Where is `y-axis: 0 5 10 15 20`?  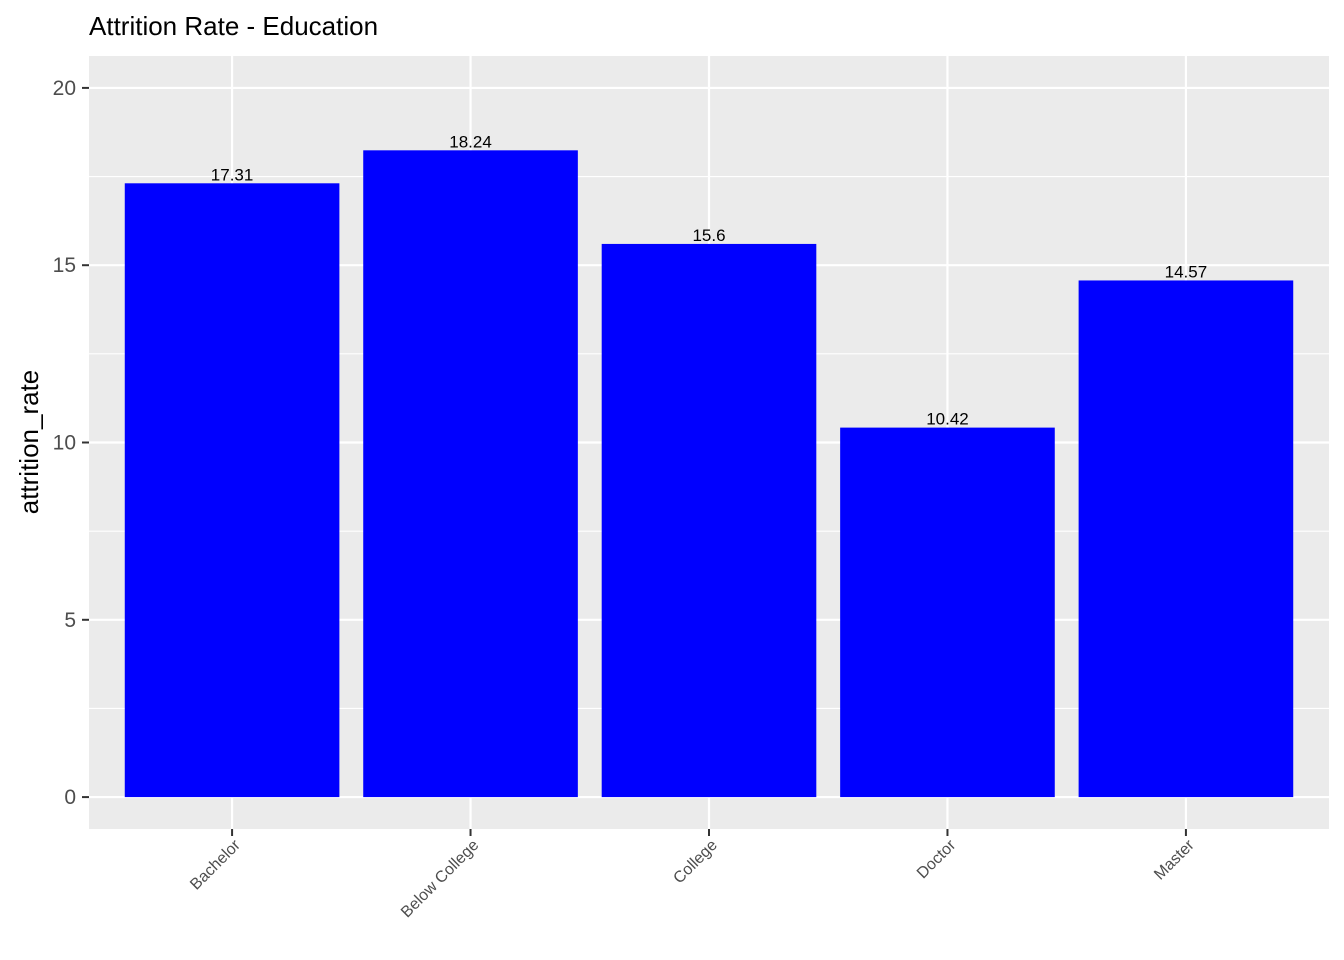 y-axis: 0 5 10 15 20 is located at coordinates (71, 443).